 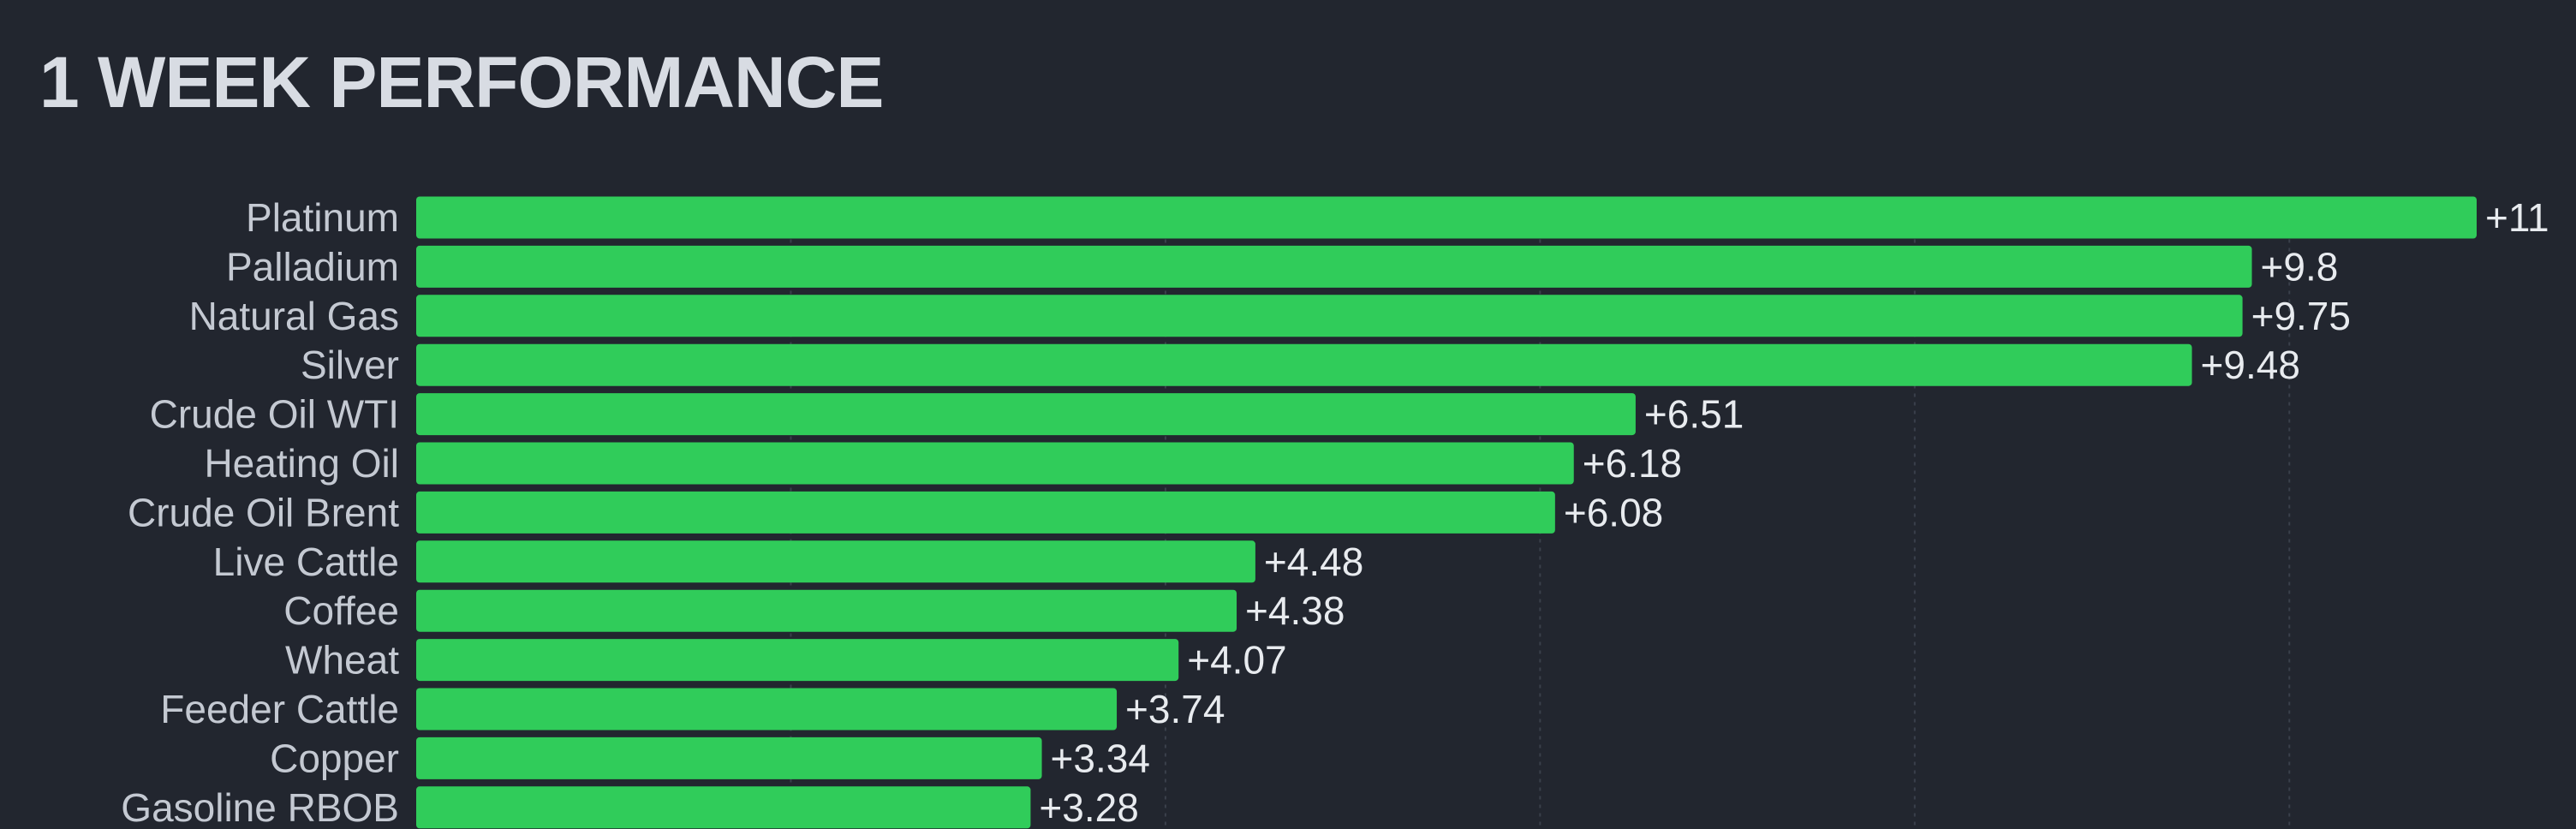 I want to click on value-label-3: +9.48, so click(x=2250, y=365).